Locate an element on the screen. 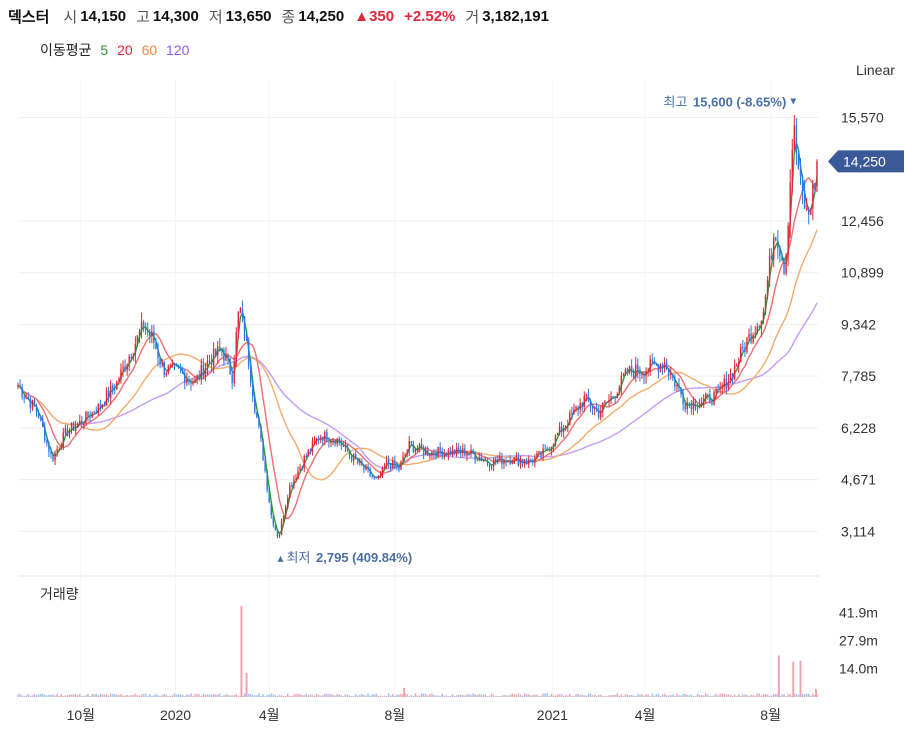 This screenshot has width=905, height=732. ma-legend-5: 5 is located at coordinates (104, 50).